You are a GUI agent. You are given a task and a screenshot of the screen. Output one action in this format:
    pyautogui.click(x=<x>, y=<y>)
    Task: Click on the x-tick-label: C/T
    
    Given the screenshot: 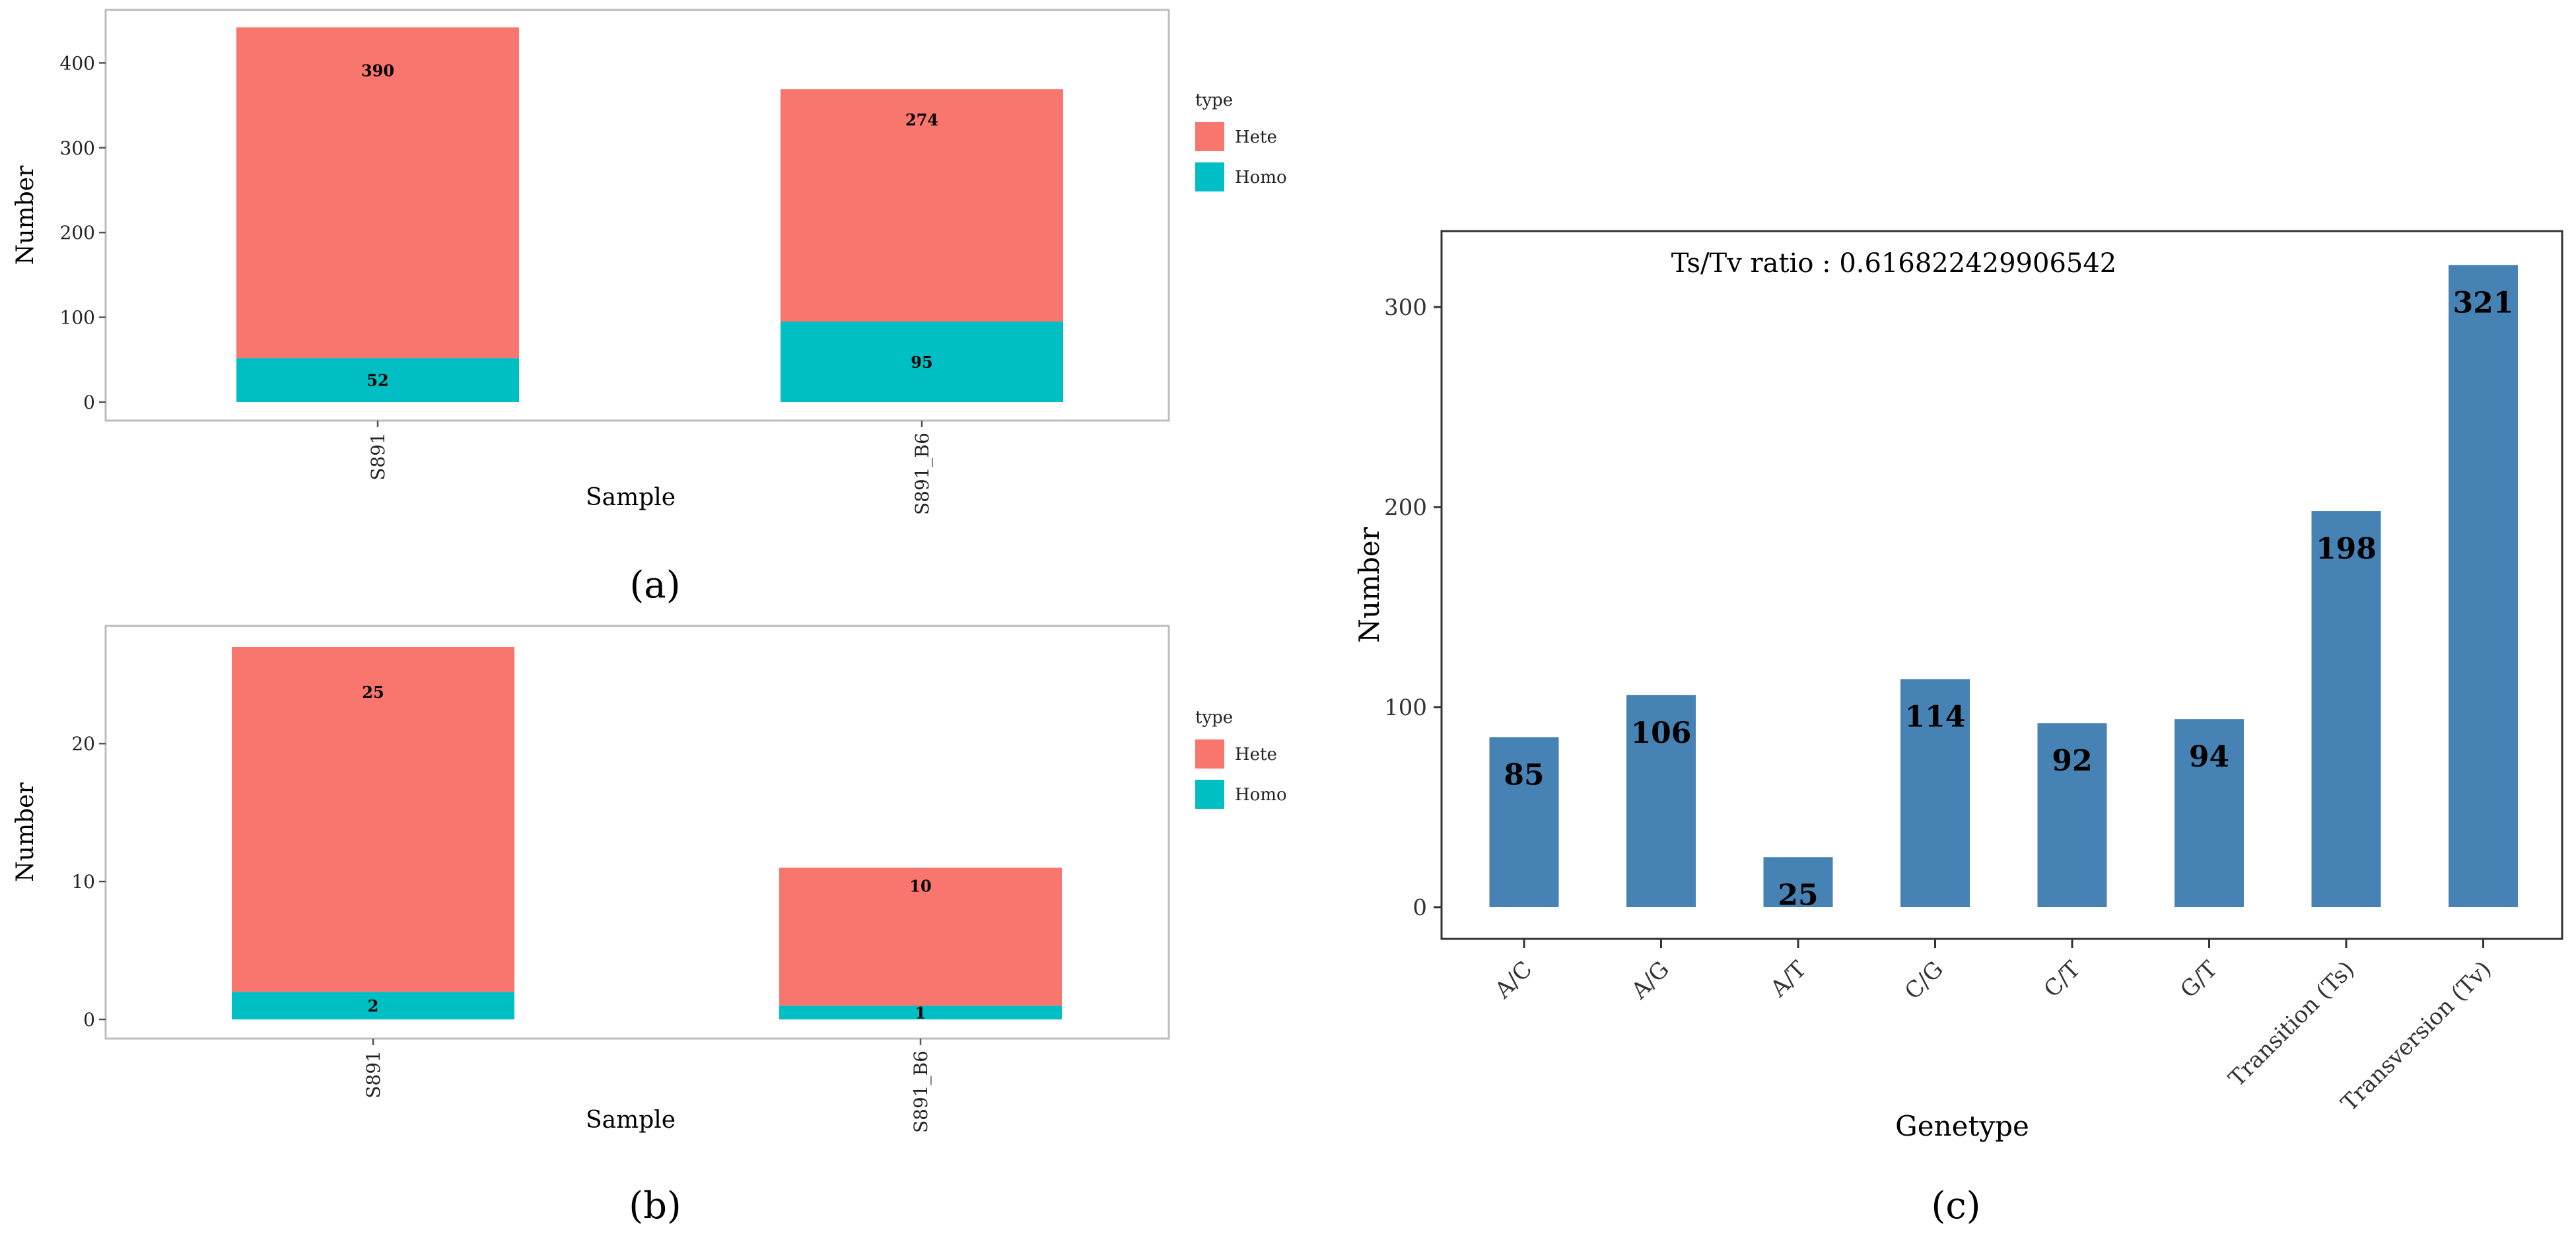 What is the action you would take?
    pyautogui.click(x=2062, y=979)
    